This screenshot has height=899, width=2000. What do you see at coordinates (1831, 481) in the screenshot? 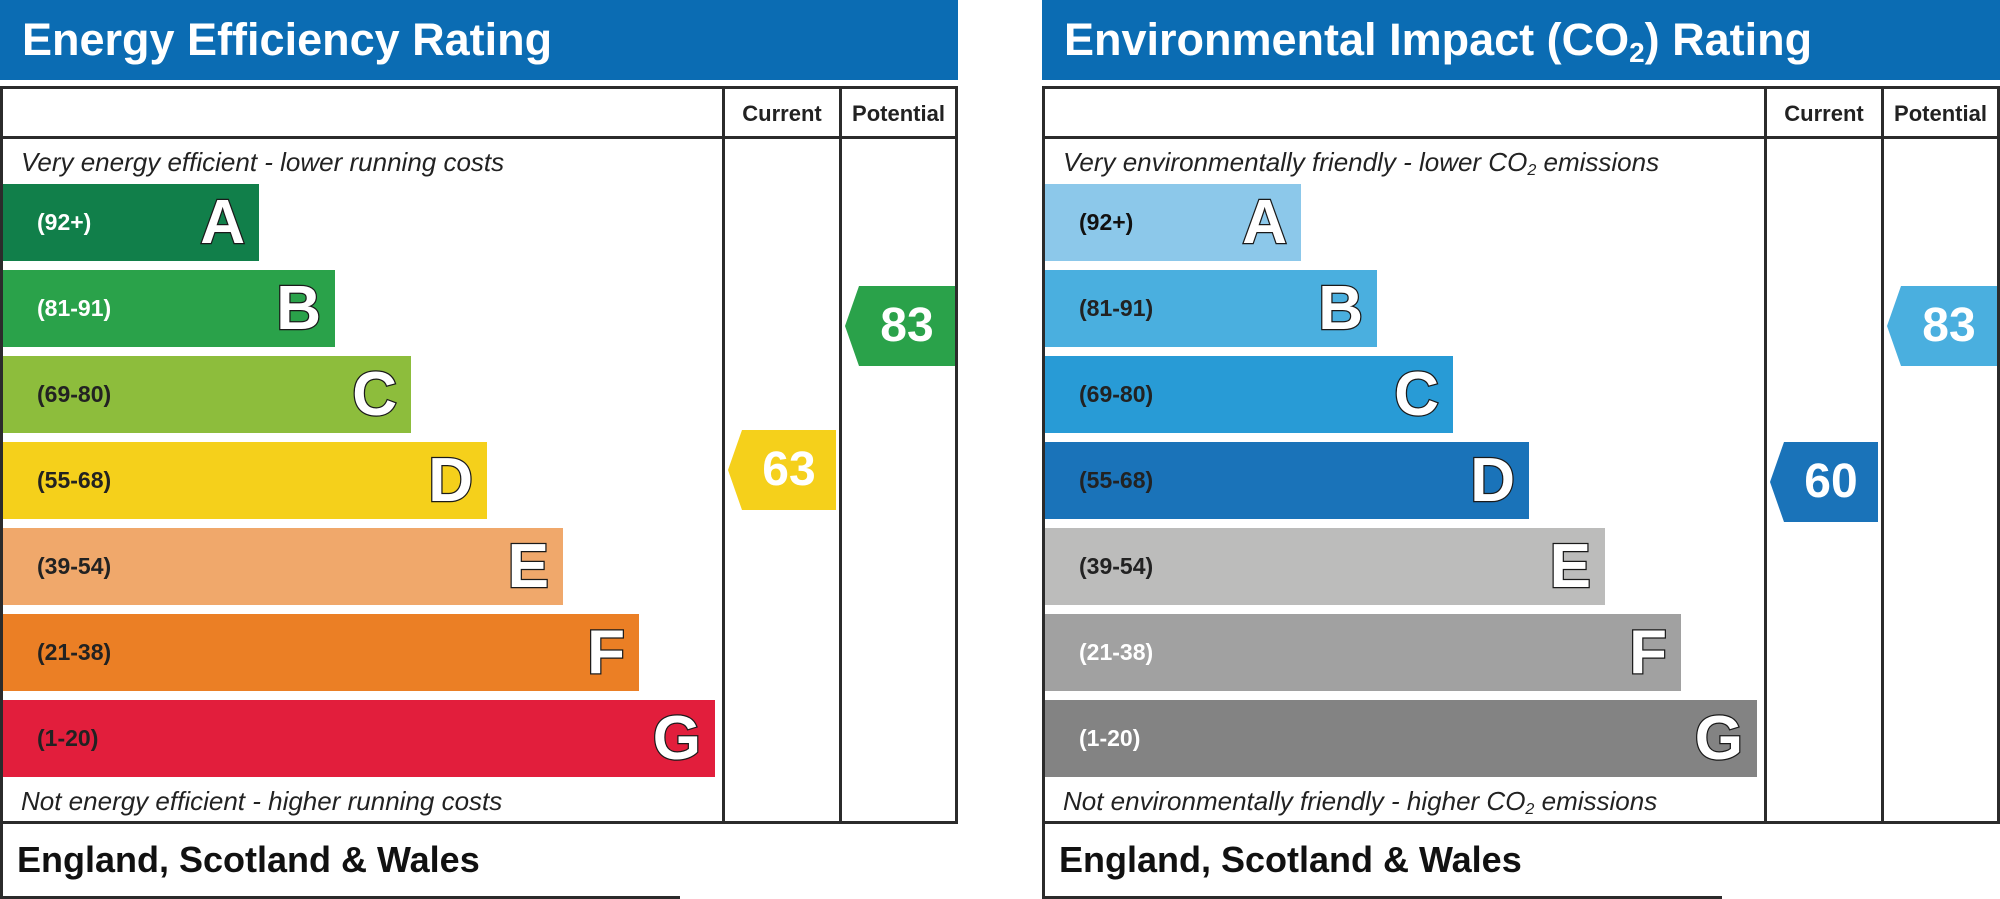
I see `current-rating-value: 60` at bounding box center [1831, 481].